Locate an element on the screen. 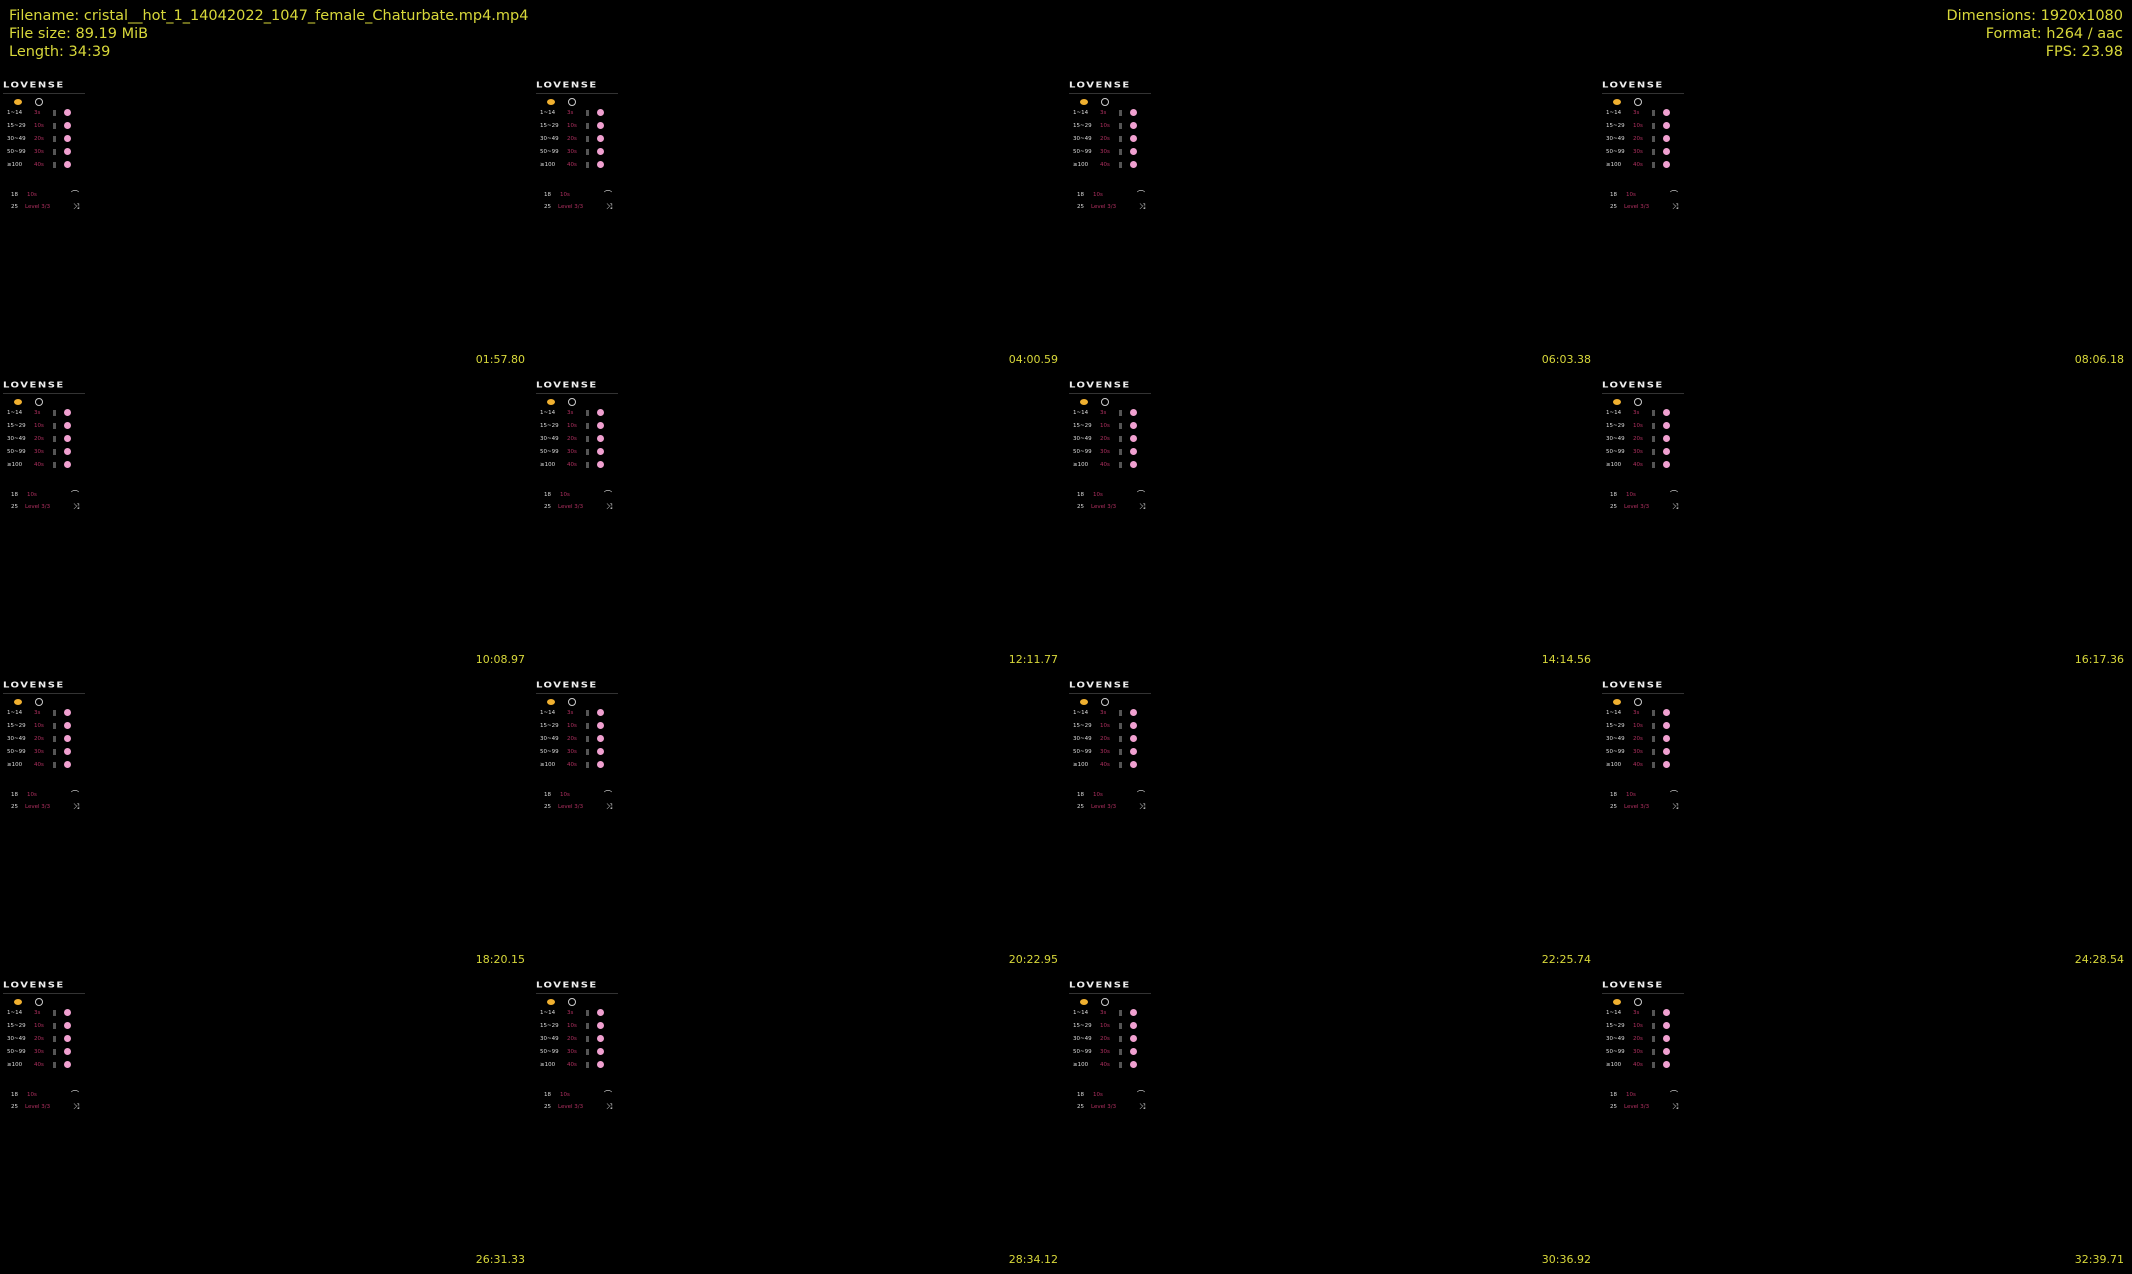  duration: 30s is located at coordinates (39, 152).